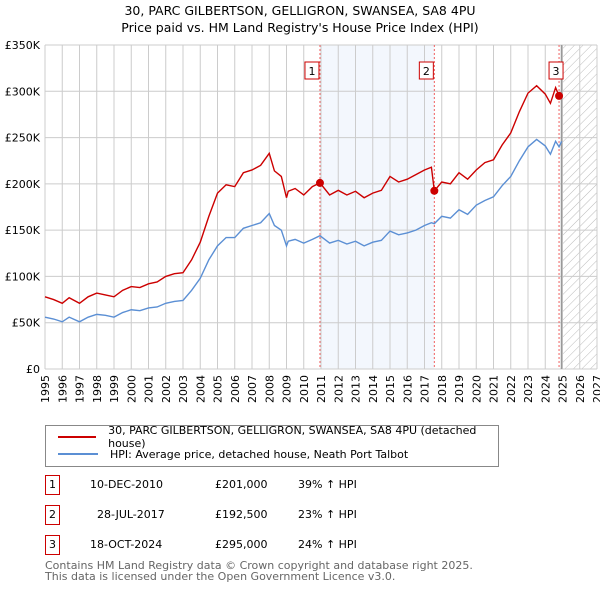  What do you see at coordinates (580, 389) in the screenshot?
I see `x-tick-label: 2026` at bounding box center [580, 389].